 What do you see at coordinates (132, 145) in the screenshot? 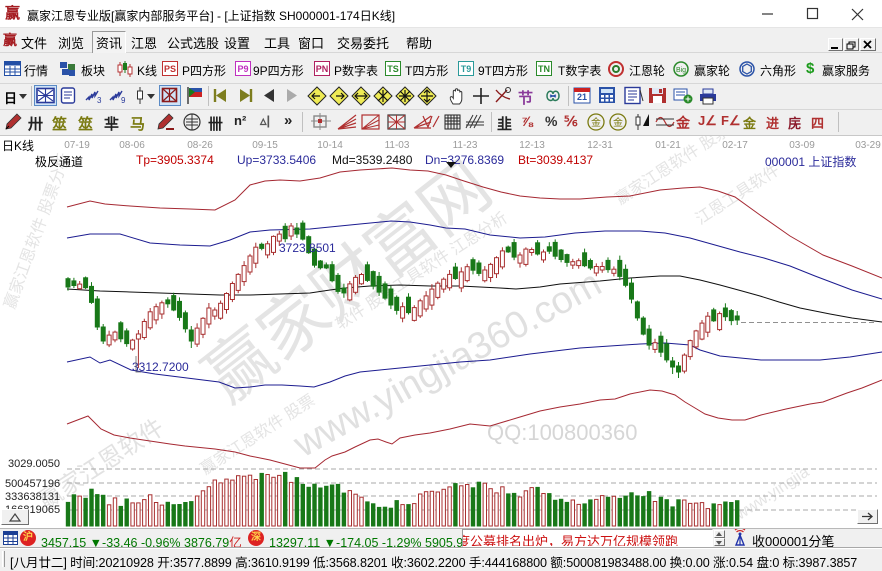
I see `svg-text: 08-06` at bounding box center [132, 145].